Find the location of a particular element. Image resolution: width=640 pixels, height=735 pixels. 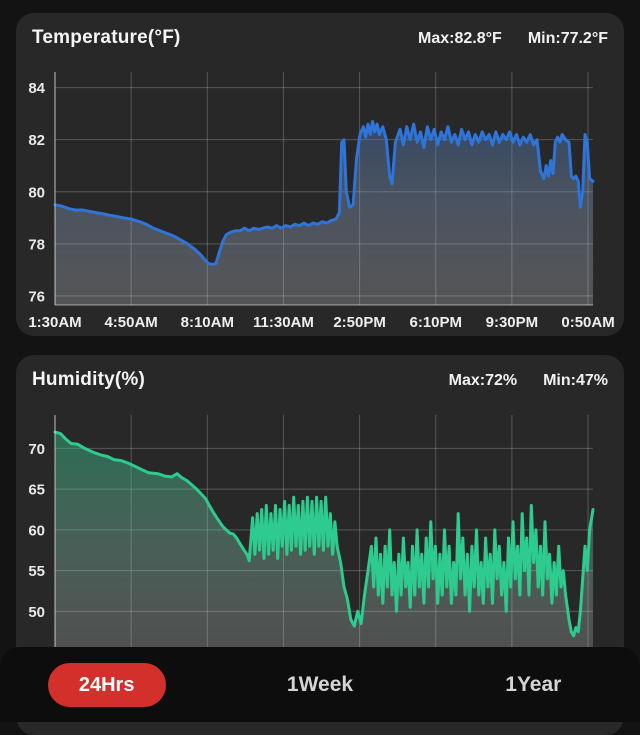

temperature-min-value: Min:77.2°F is located at coordinates (567, 38).